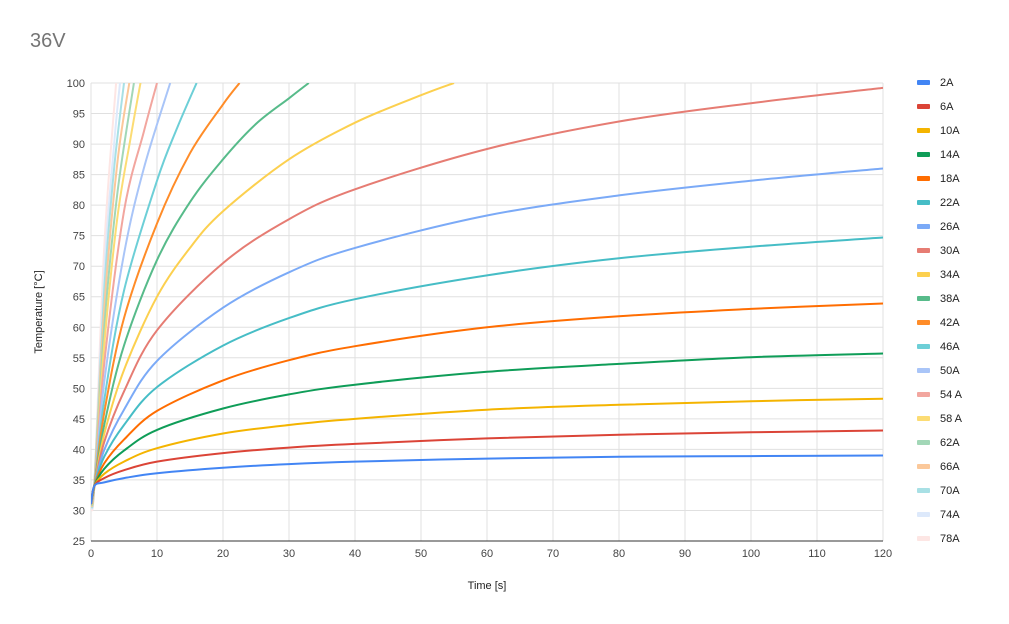 This screenshot has height=624, width=1009. I want to click on legend-swatch-78a, so click(923, 538).